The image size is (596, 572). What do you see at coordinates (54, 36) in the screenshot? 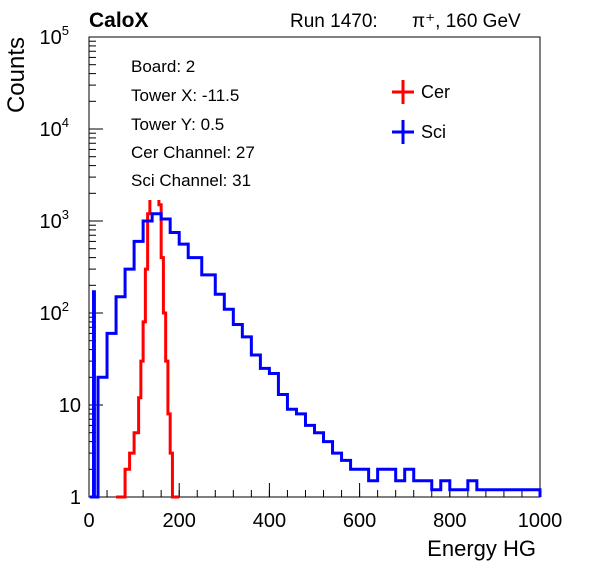
I see `y-tick-label: 10⁵` at bounding box center [54, 36].